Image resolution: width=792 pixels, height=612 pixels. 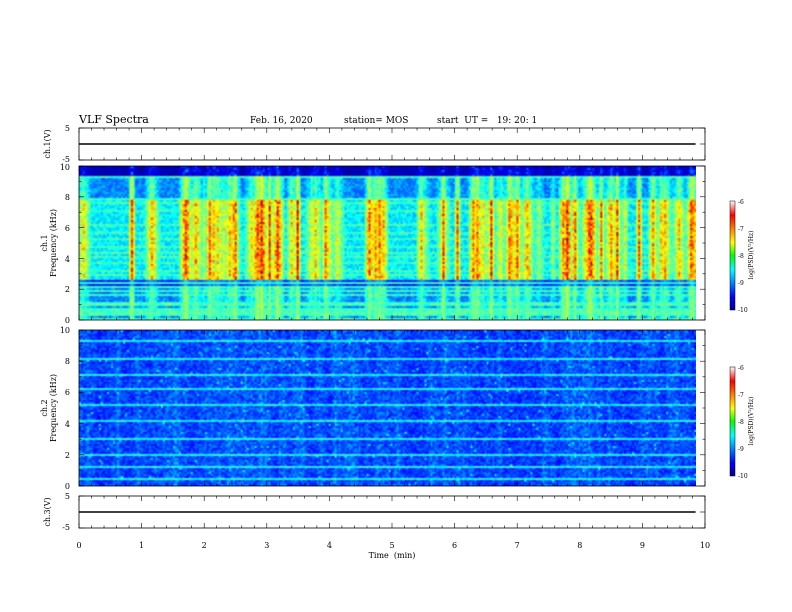 What do you see at coordinates (743, 476) in the screenshot?
I see `ch2-colorbar-tick: -10` at bounding box center [743, 476].